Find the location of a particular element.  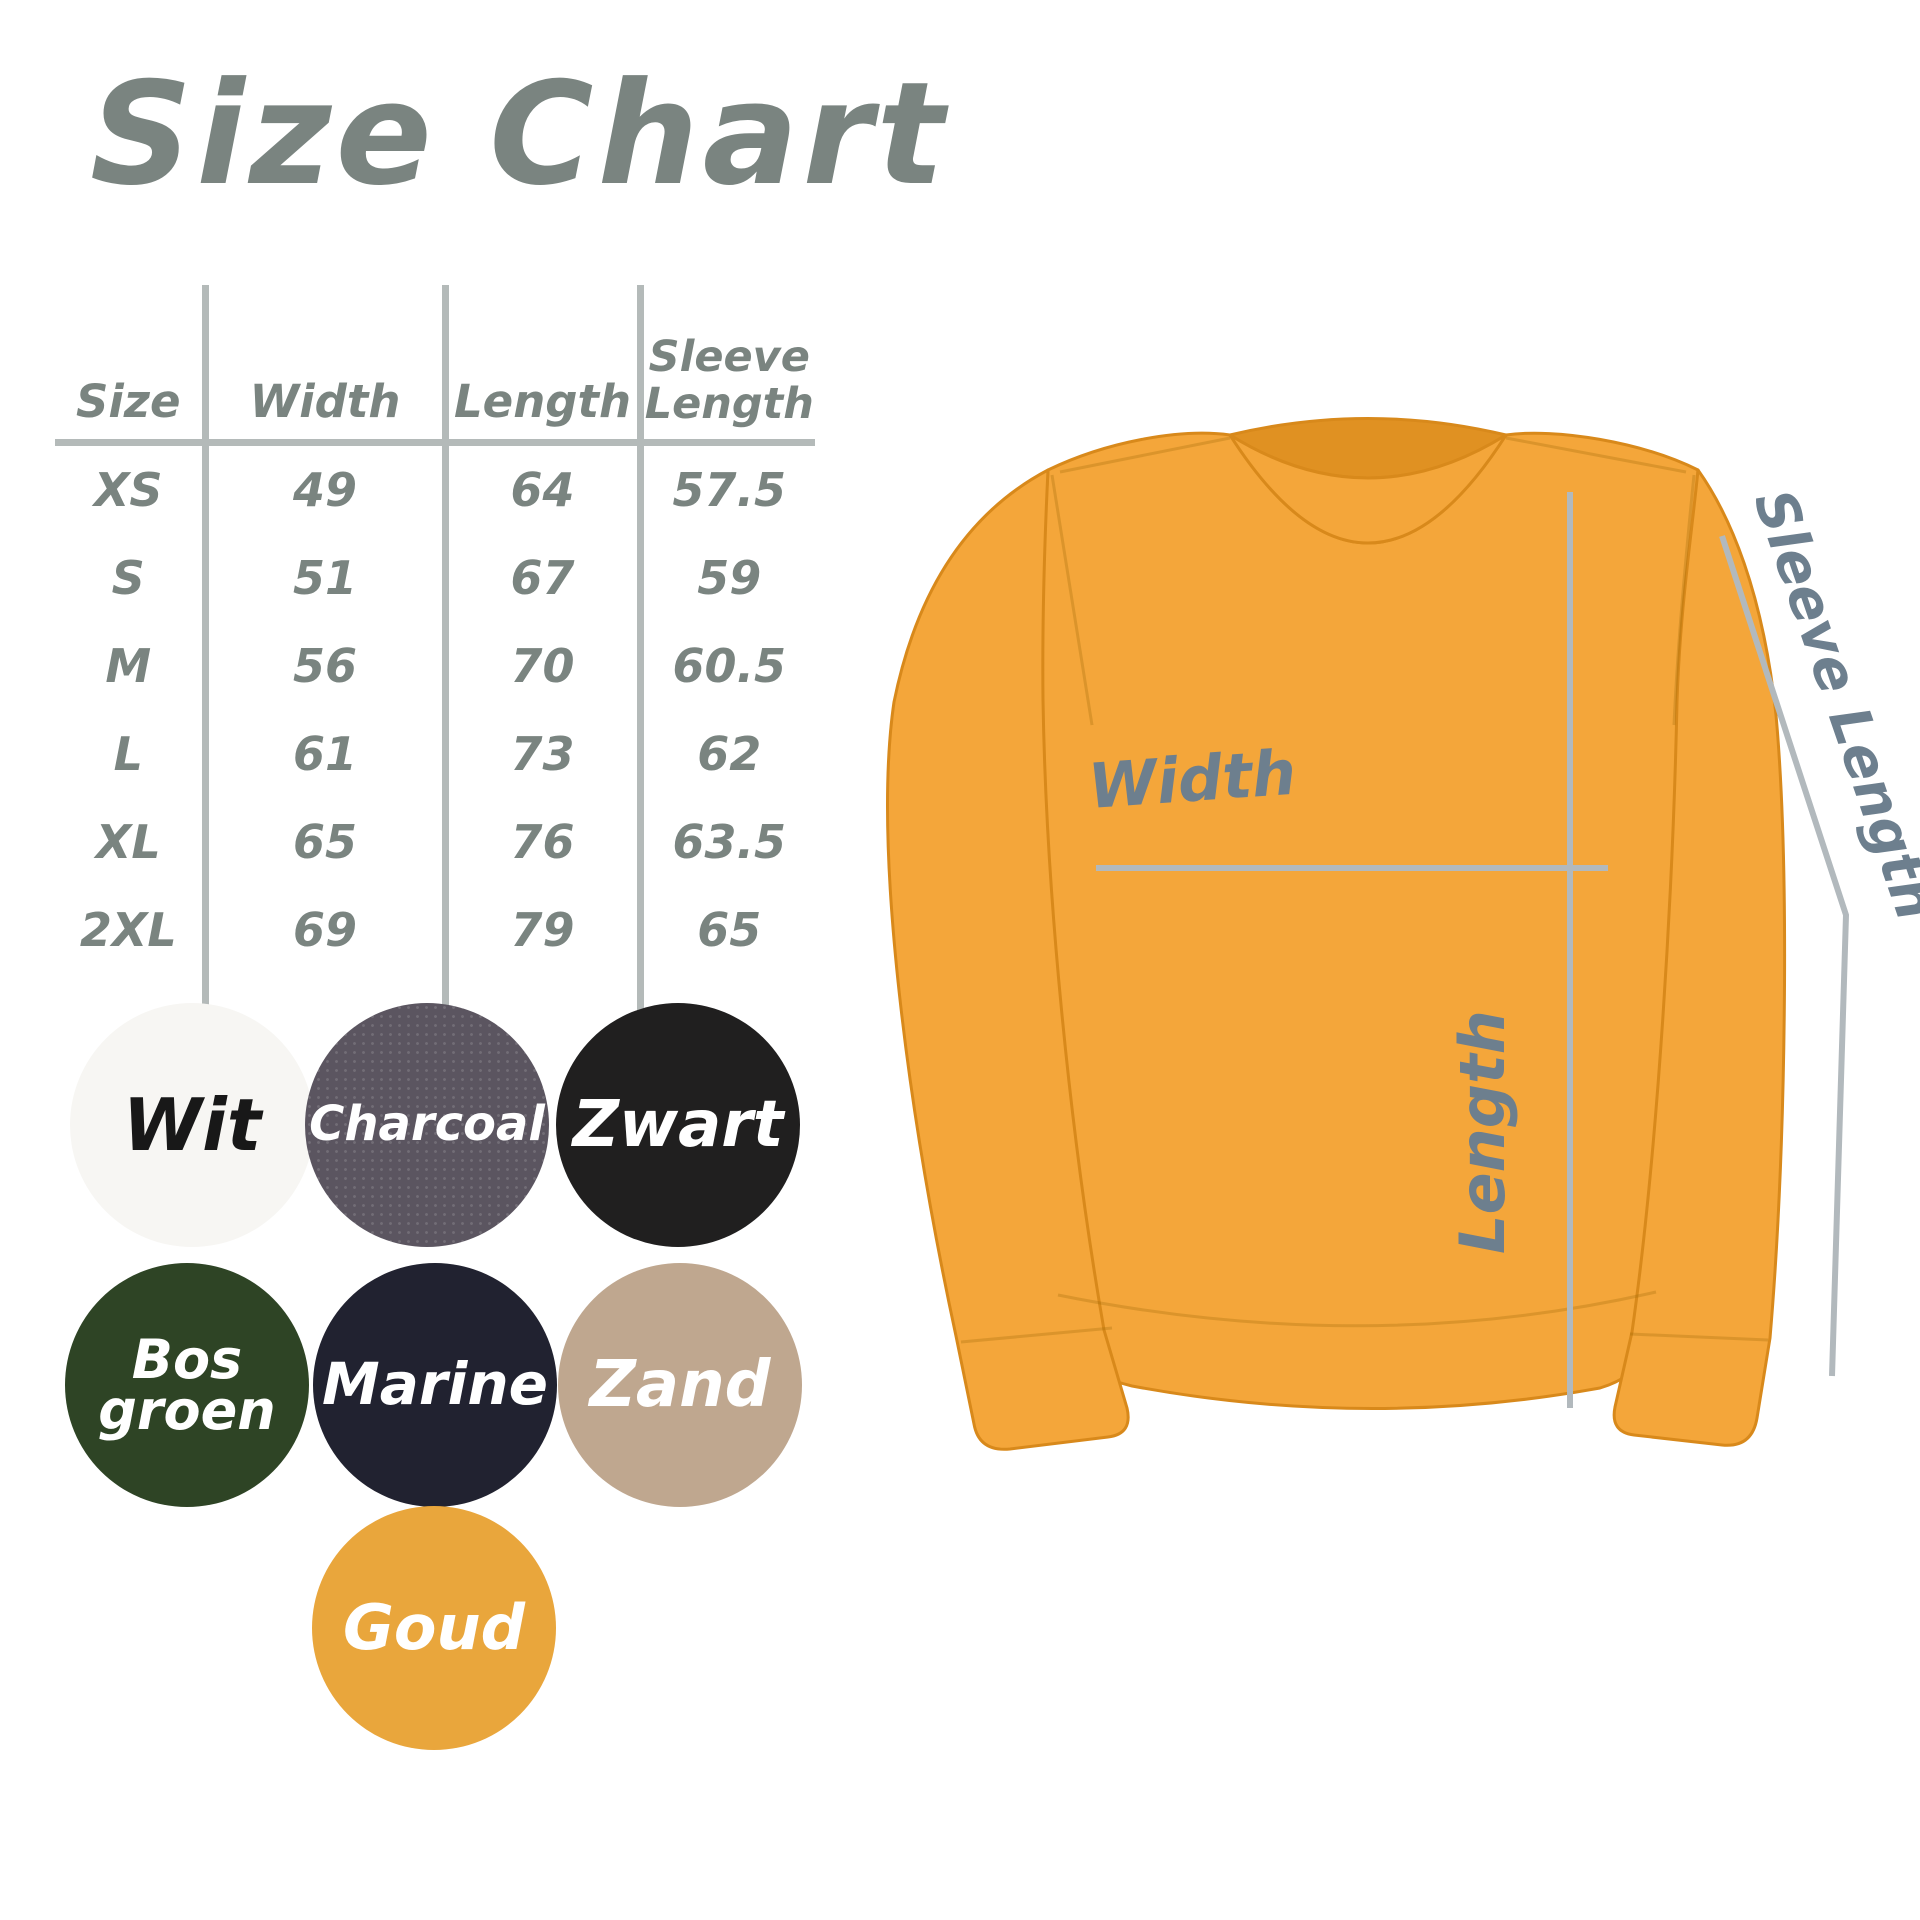

sweatshirt-collar-band is located at coordinates (1368, 489).